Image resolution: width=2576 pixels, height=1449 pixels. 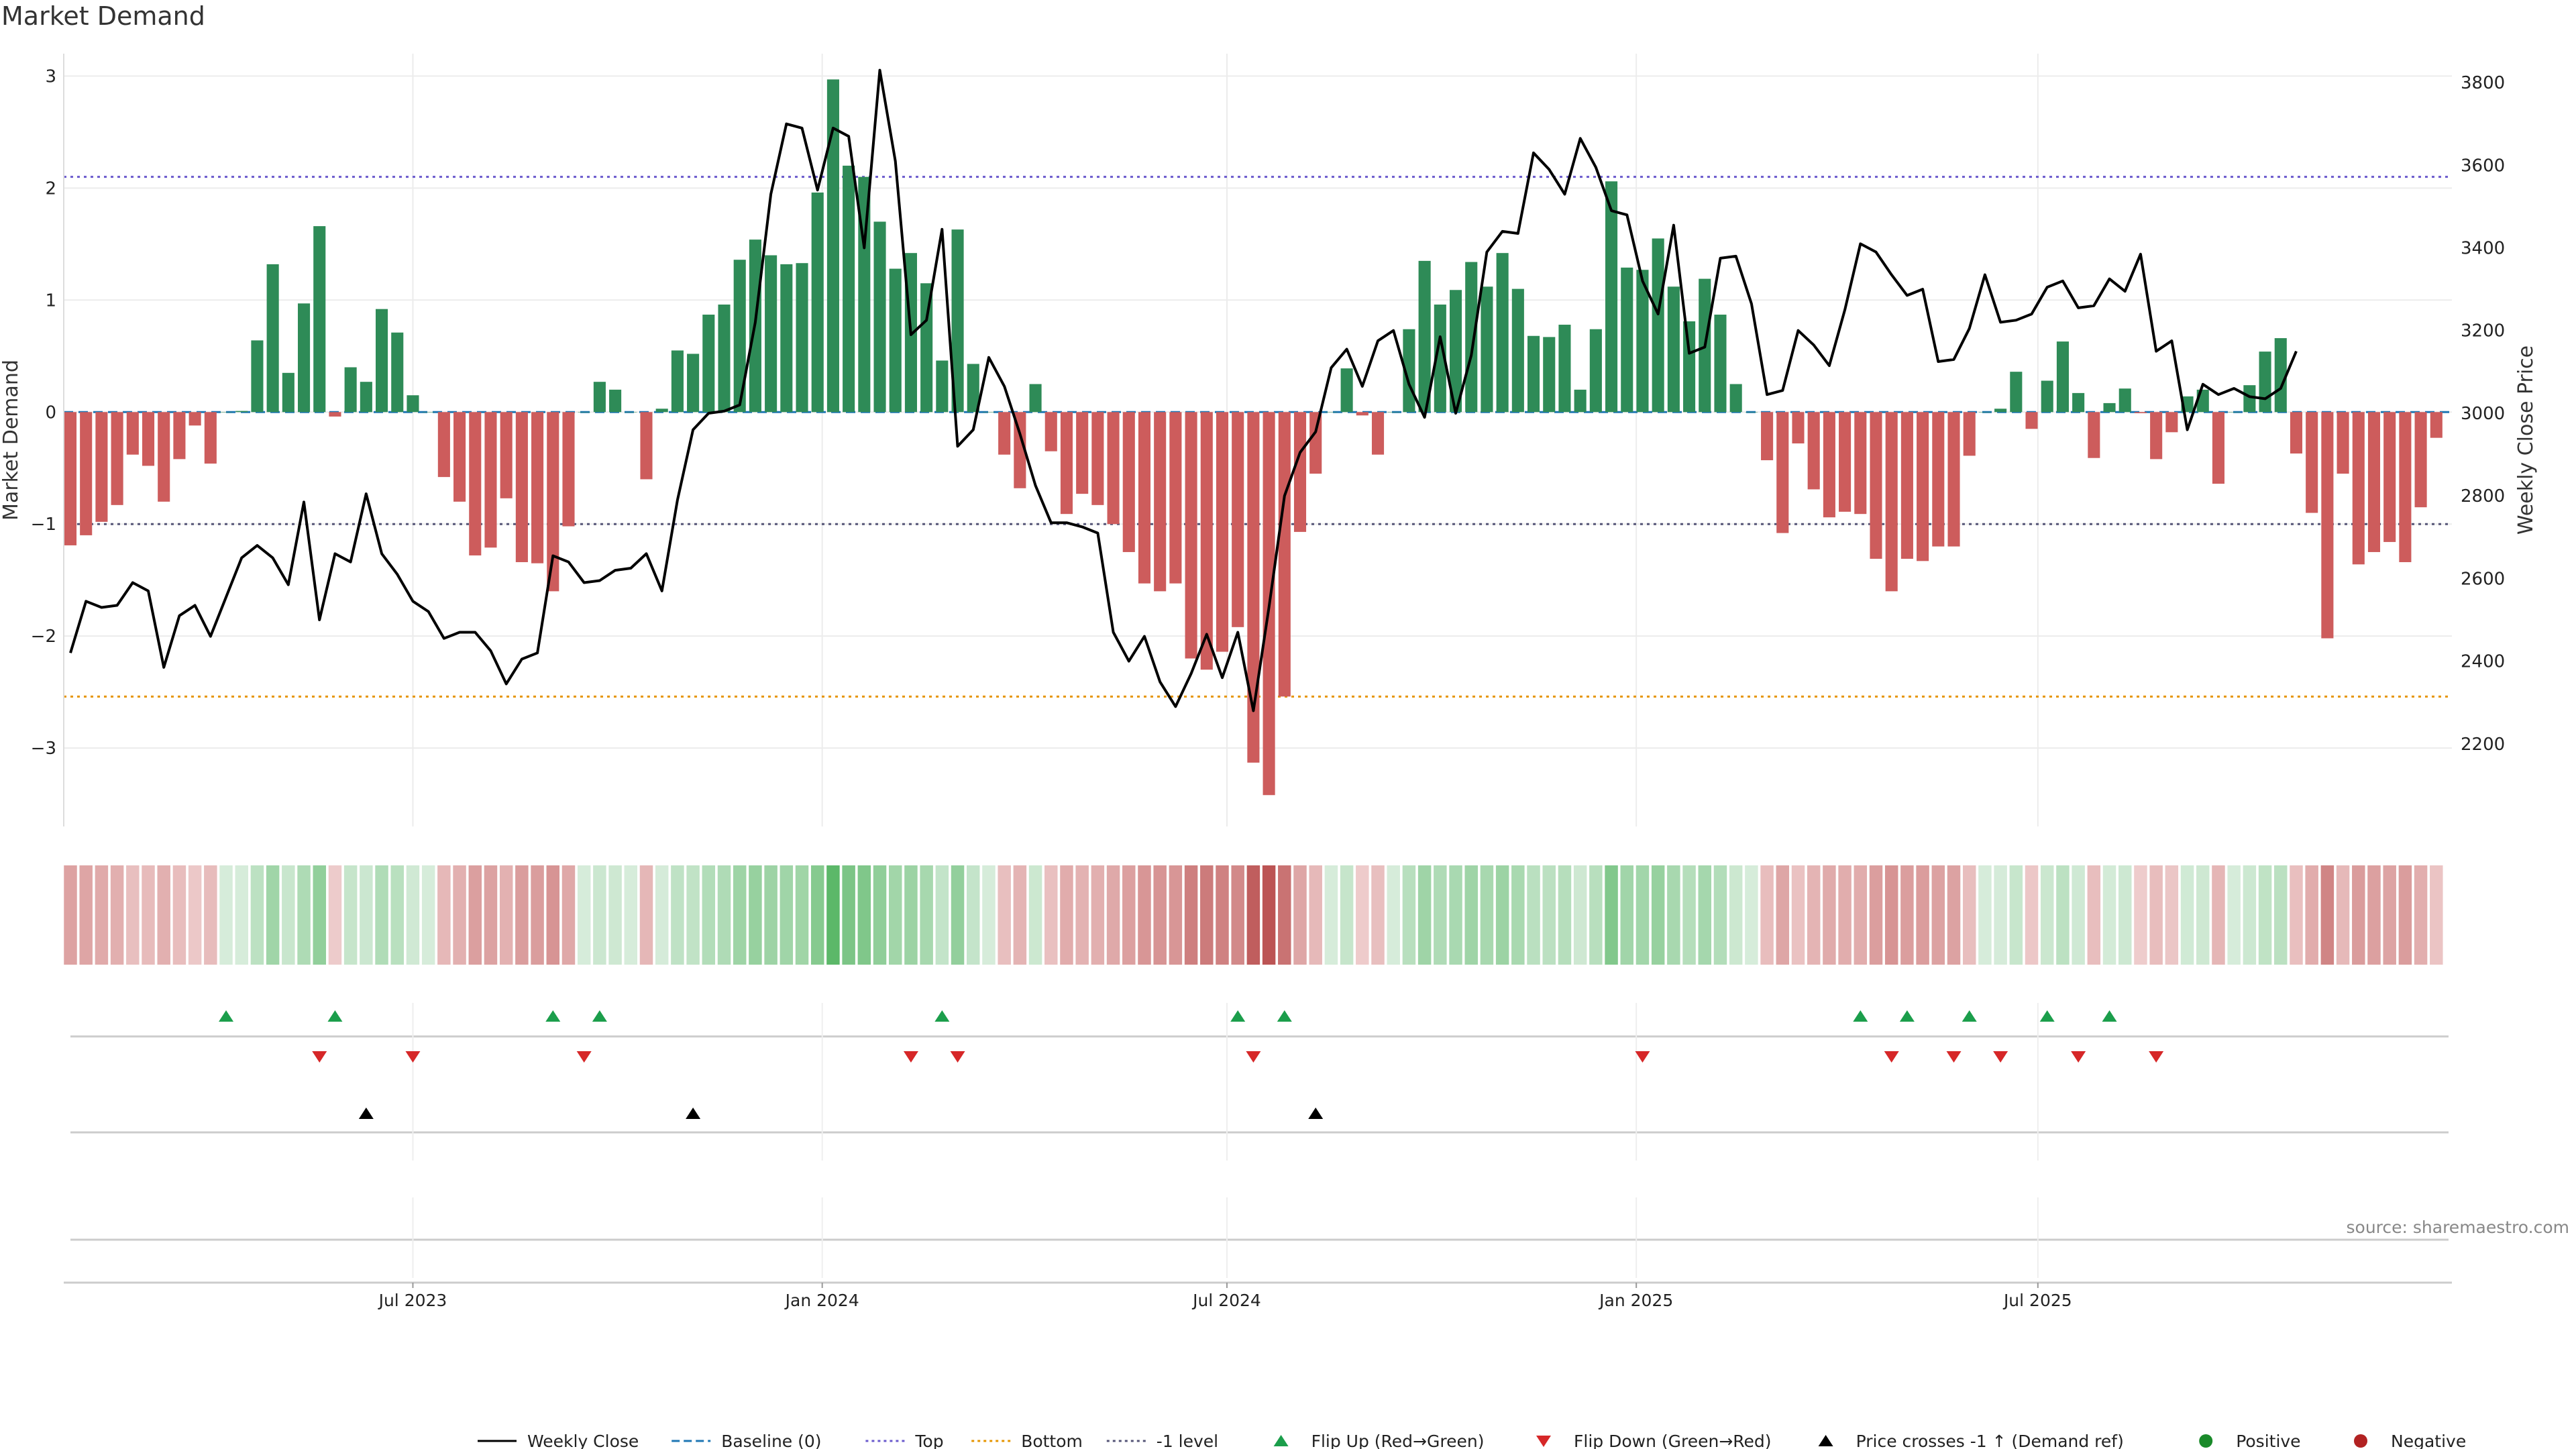 I want to click on legend-label: Flip Up (Red→Green), so click(x=1398, y=1440).